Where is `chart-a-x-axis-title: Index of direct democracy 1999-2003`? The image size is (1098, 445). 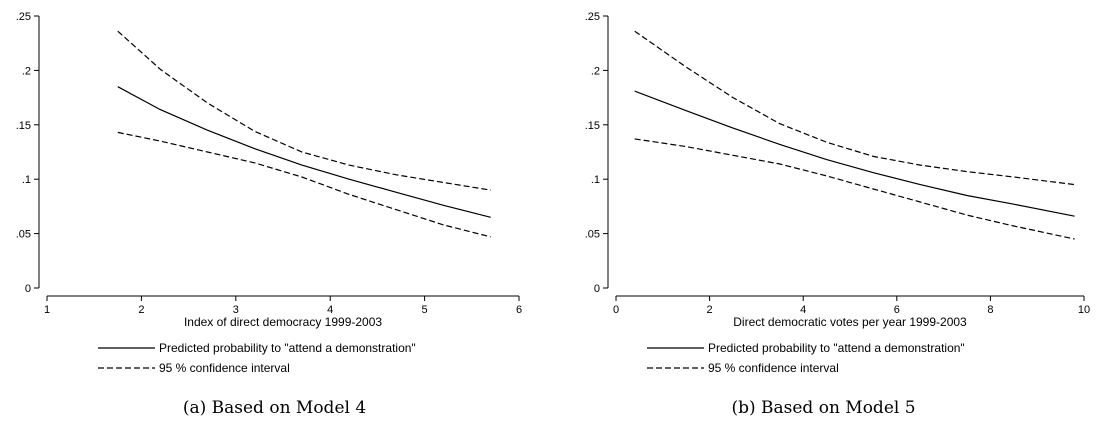 chart-a-x-axis-title: Index of direct democracy 1999-2003 is located at coordinates (283, 322).